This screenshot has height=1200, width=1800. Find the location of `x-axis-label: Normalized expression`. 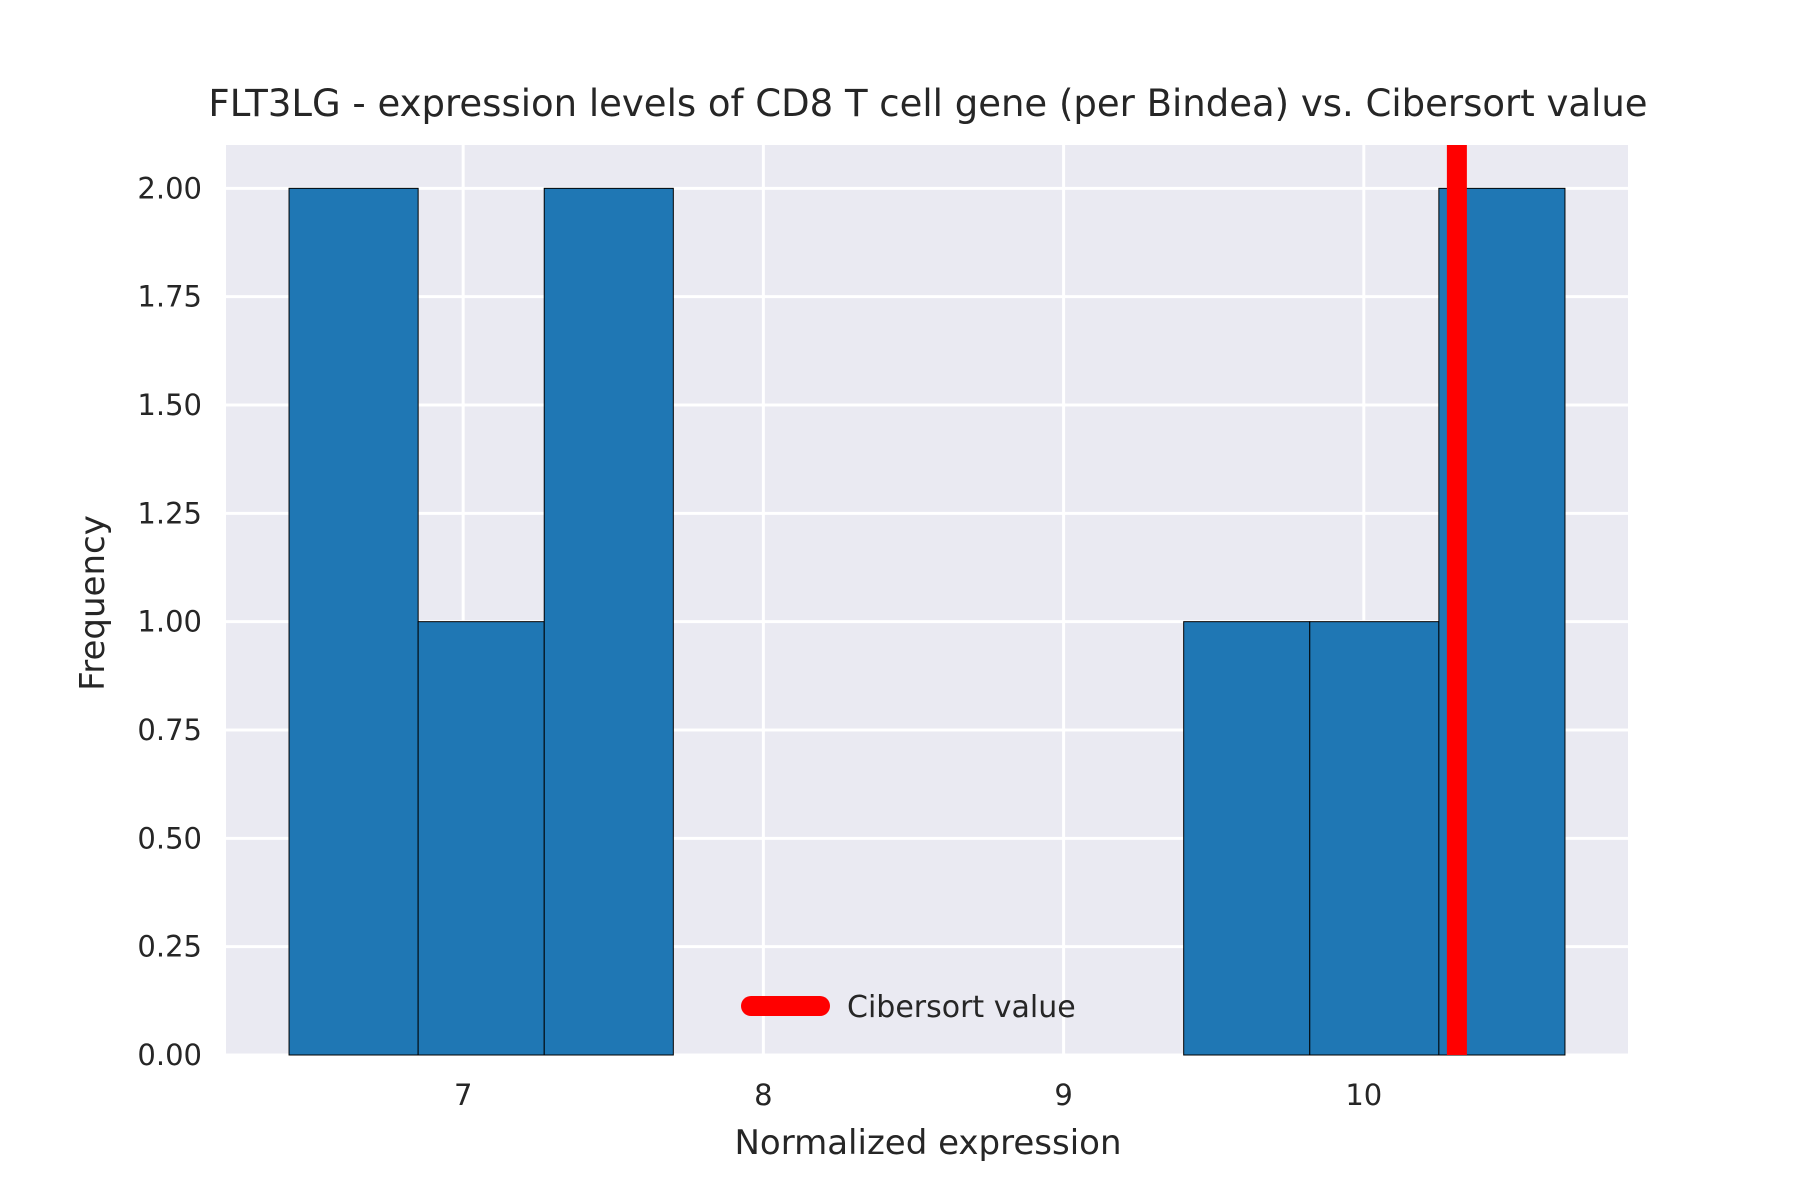

x-axis-label: Normalized expression is located at coordinates (927, 1143).